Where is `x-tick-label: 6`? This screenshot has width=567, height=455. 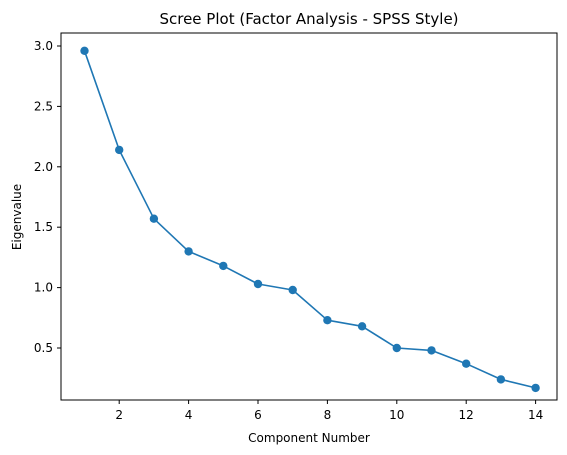
x-tick-label: 6 is located at coordinates (258, 415).